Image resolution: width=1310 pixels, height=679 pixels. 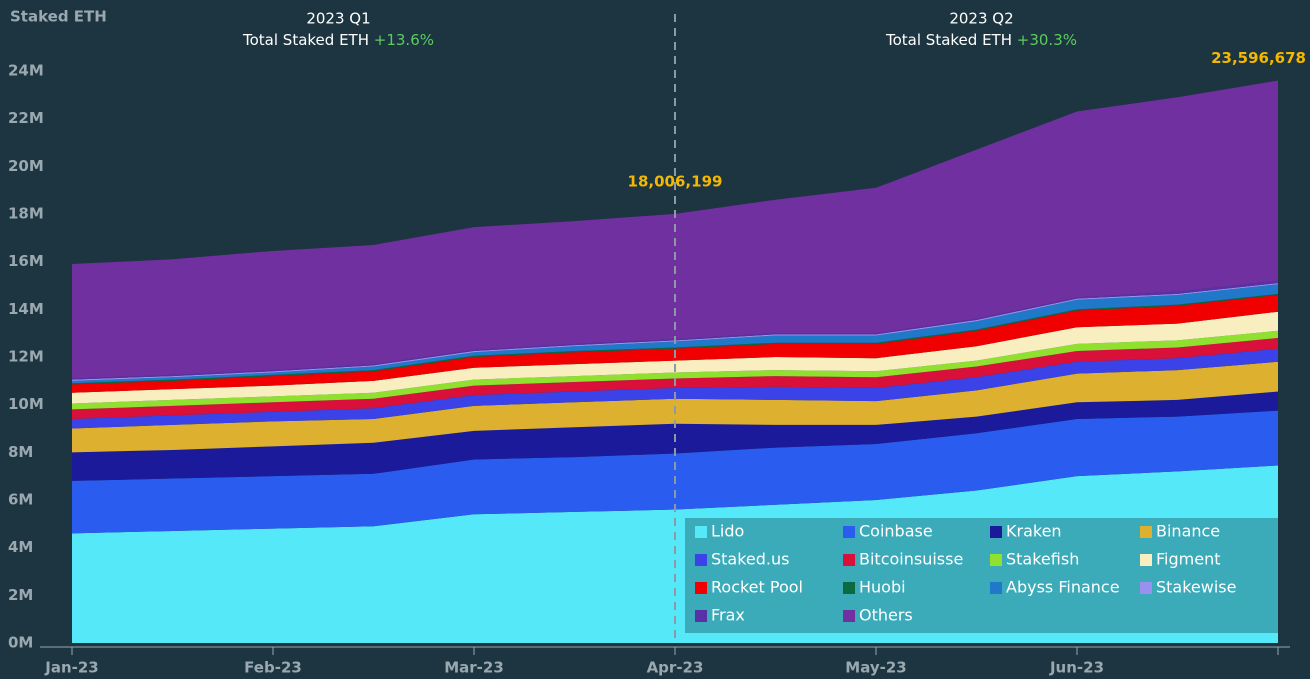 I want to click on x-tick-label: Mar-23, so click(x=474, y=668).